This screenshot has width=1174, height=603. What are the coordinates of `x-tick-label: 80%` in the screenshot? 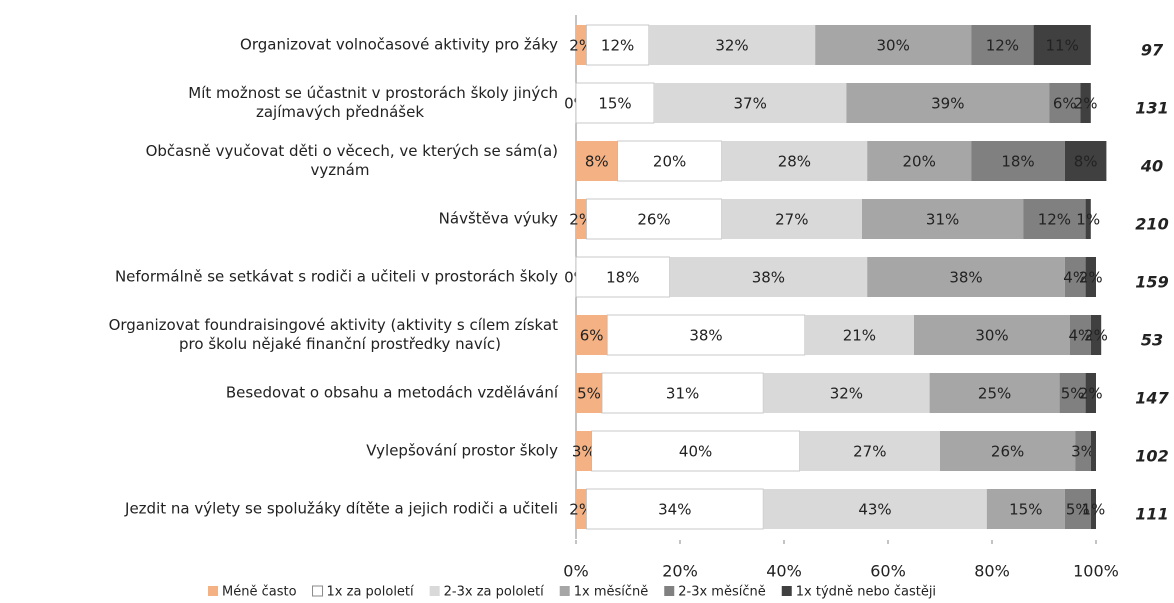 It's located at (992, 571).